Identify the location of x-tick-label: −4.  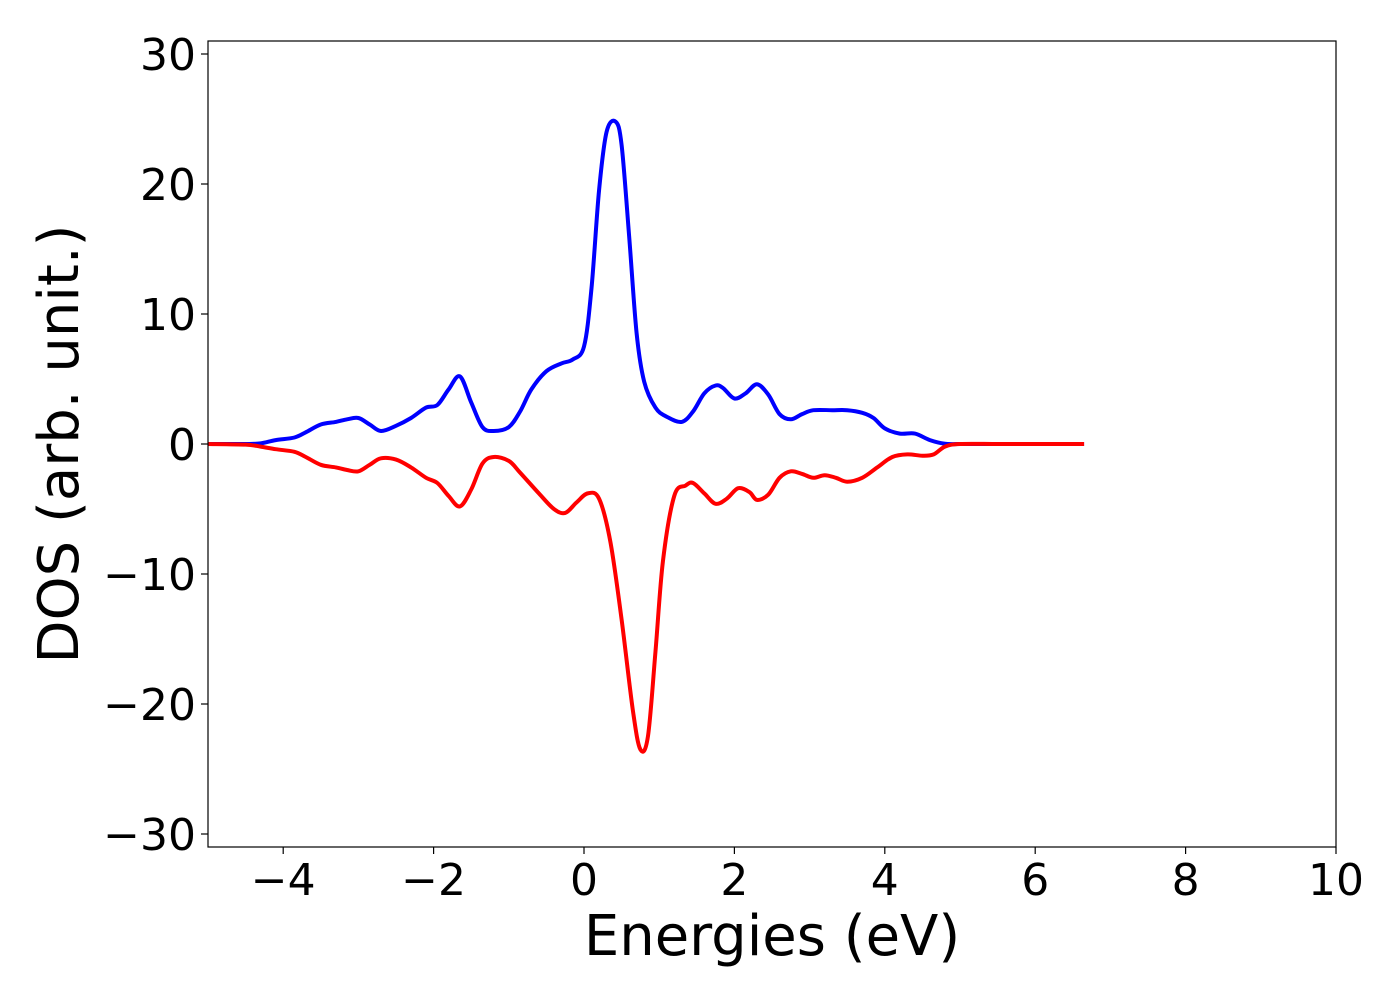
(283, 880).